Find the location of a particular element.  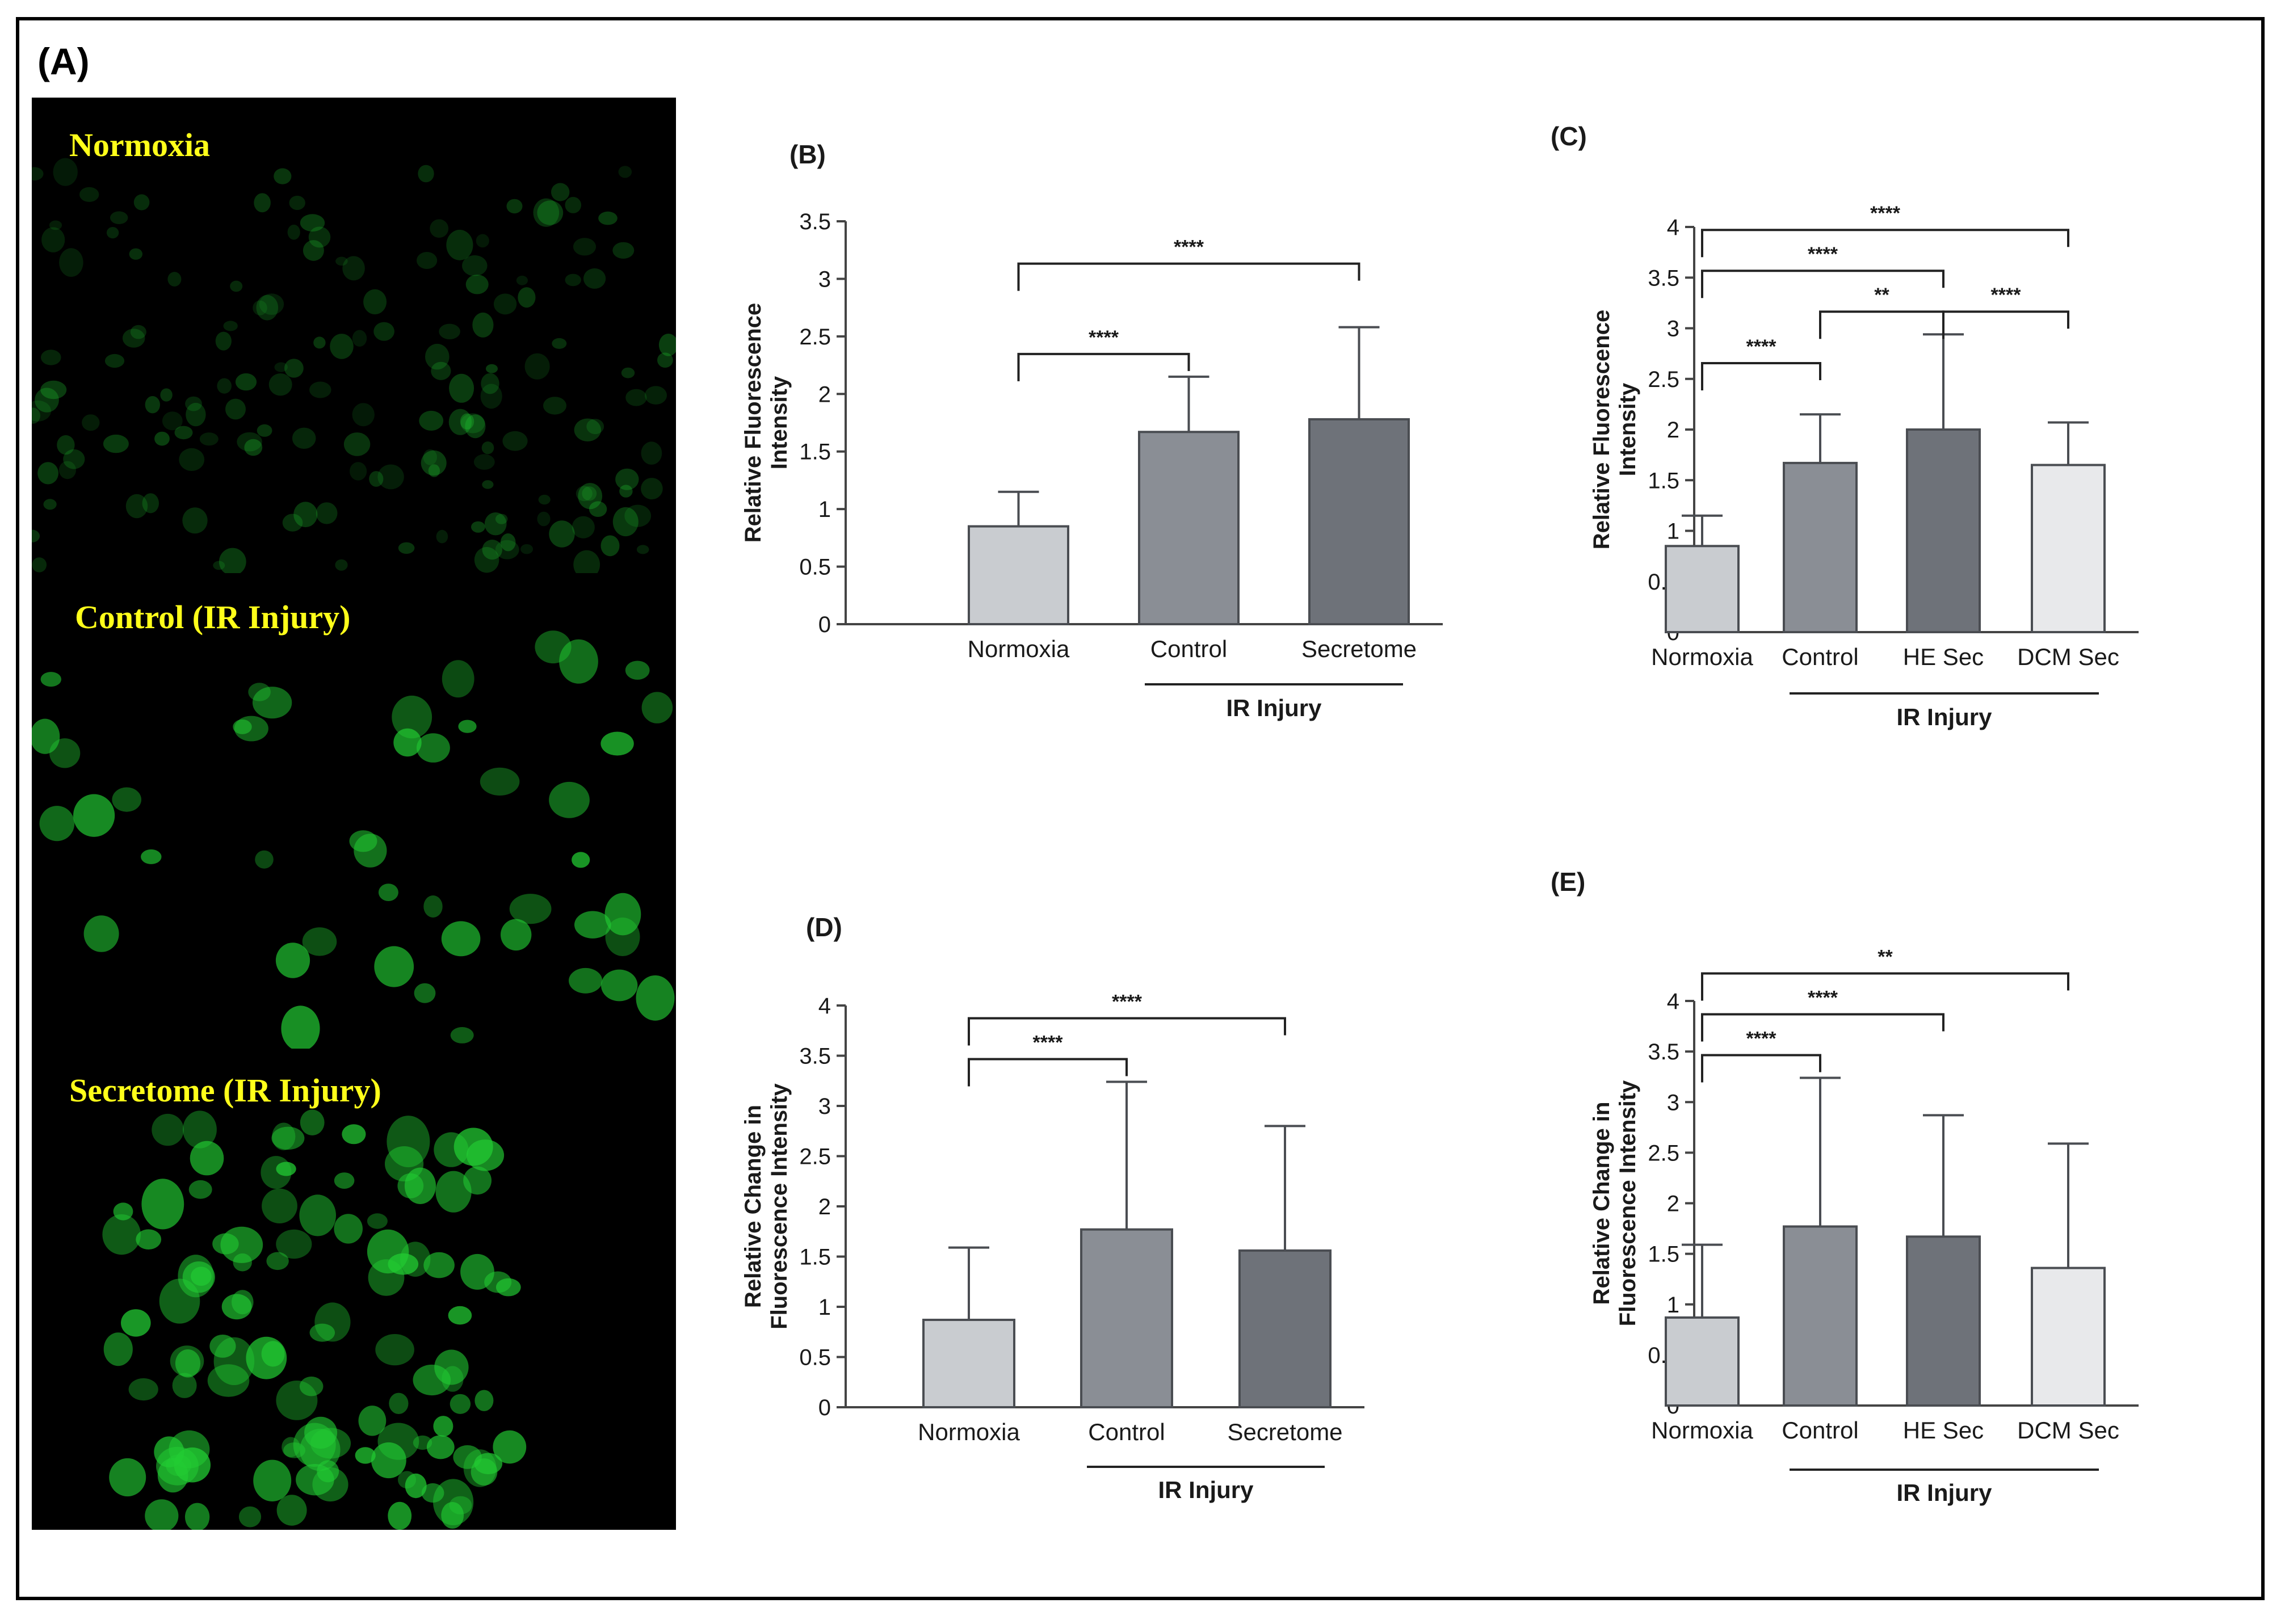

y-tick-label: 1.5 is located at coordinates (1663, 1254).